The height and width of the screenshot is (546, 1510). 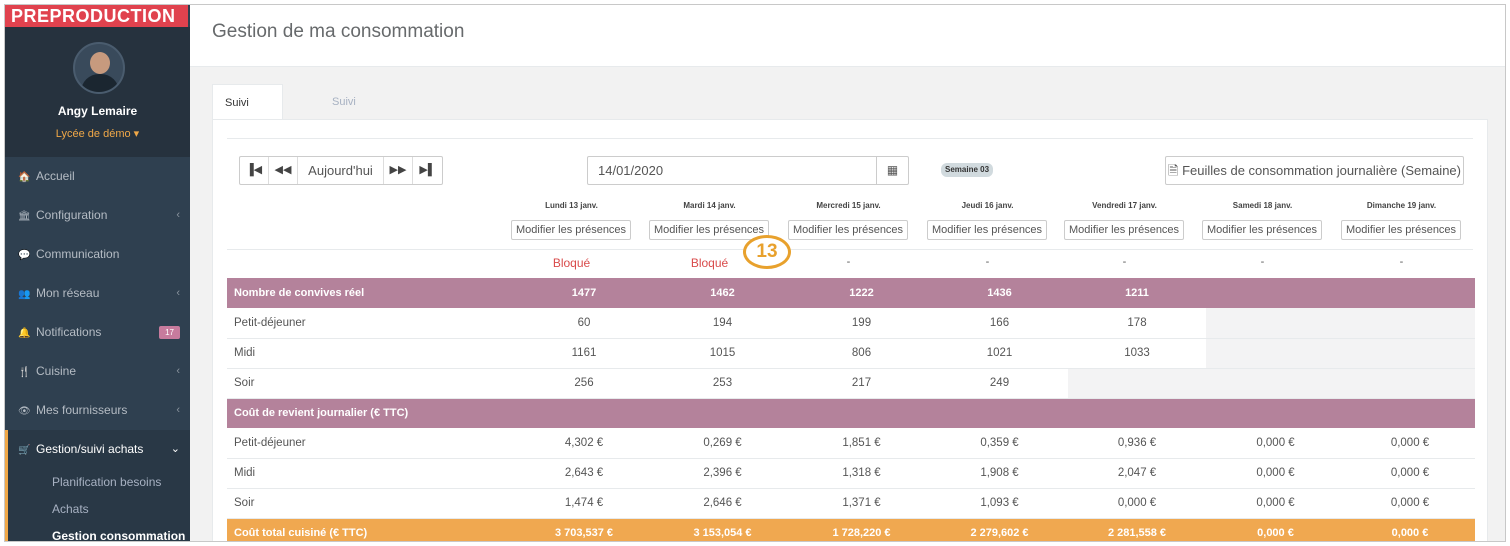 I want to click on table-cell: 2 281,558 €, so click(x=1137, y=529).